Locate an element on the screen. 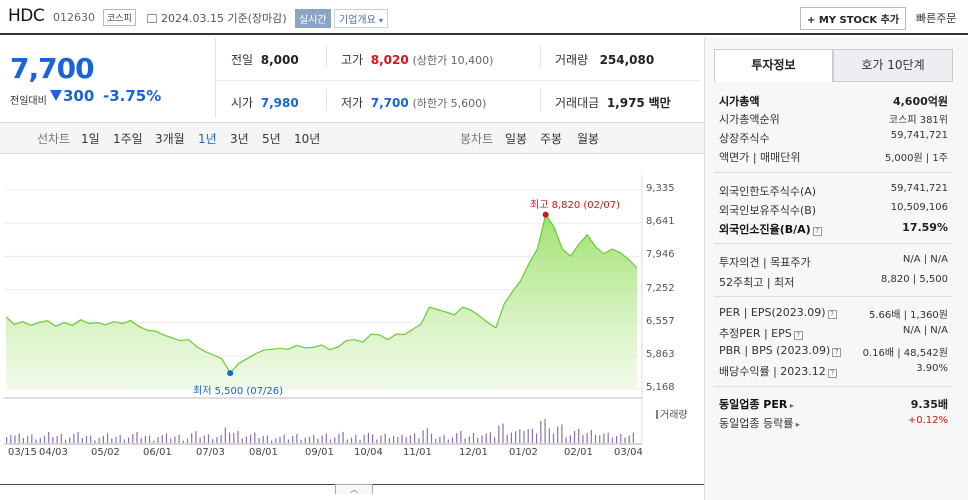 This screenshot has height=500, width=968. collapse-chart-button: ︿ is located at coordinates (354, 489).